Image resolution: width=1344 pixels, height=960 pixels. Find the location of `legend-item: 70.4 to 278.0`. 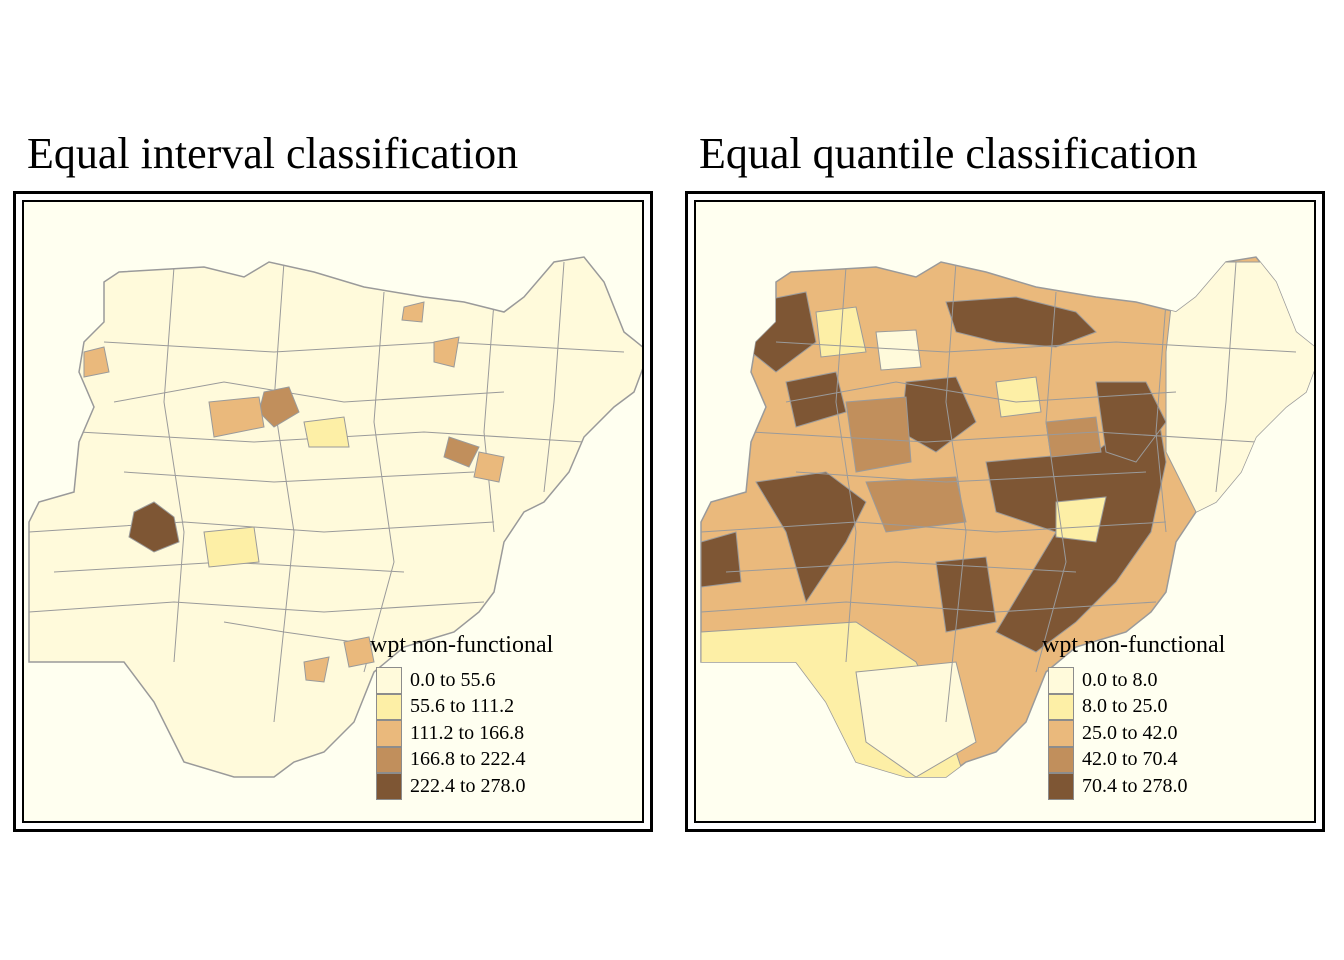

legend-item: 70.4 to 278.0 is located at coordinates (1136, 786).